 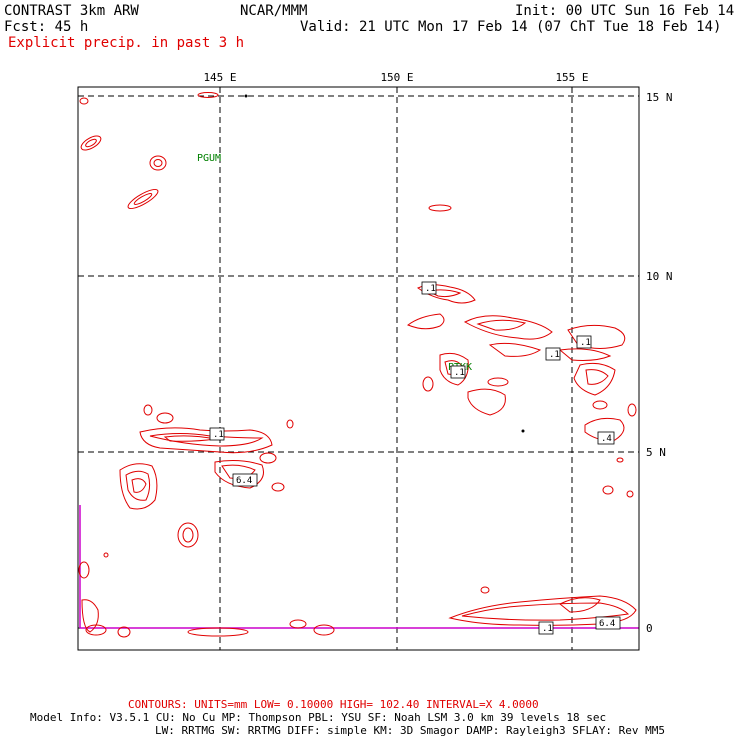 What do you see at coordinates (46, 27) in the screenshot?
I see `forecast-hour: Fcst: 45 h` at bounding box center [46, 27].